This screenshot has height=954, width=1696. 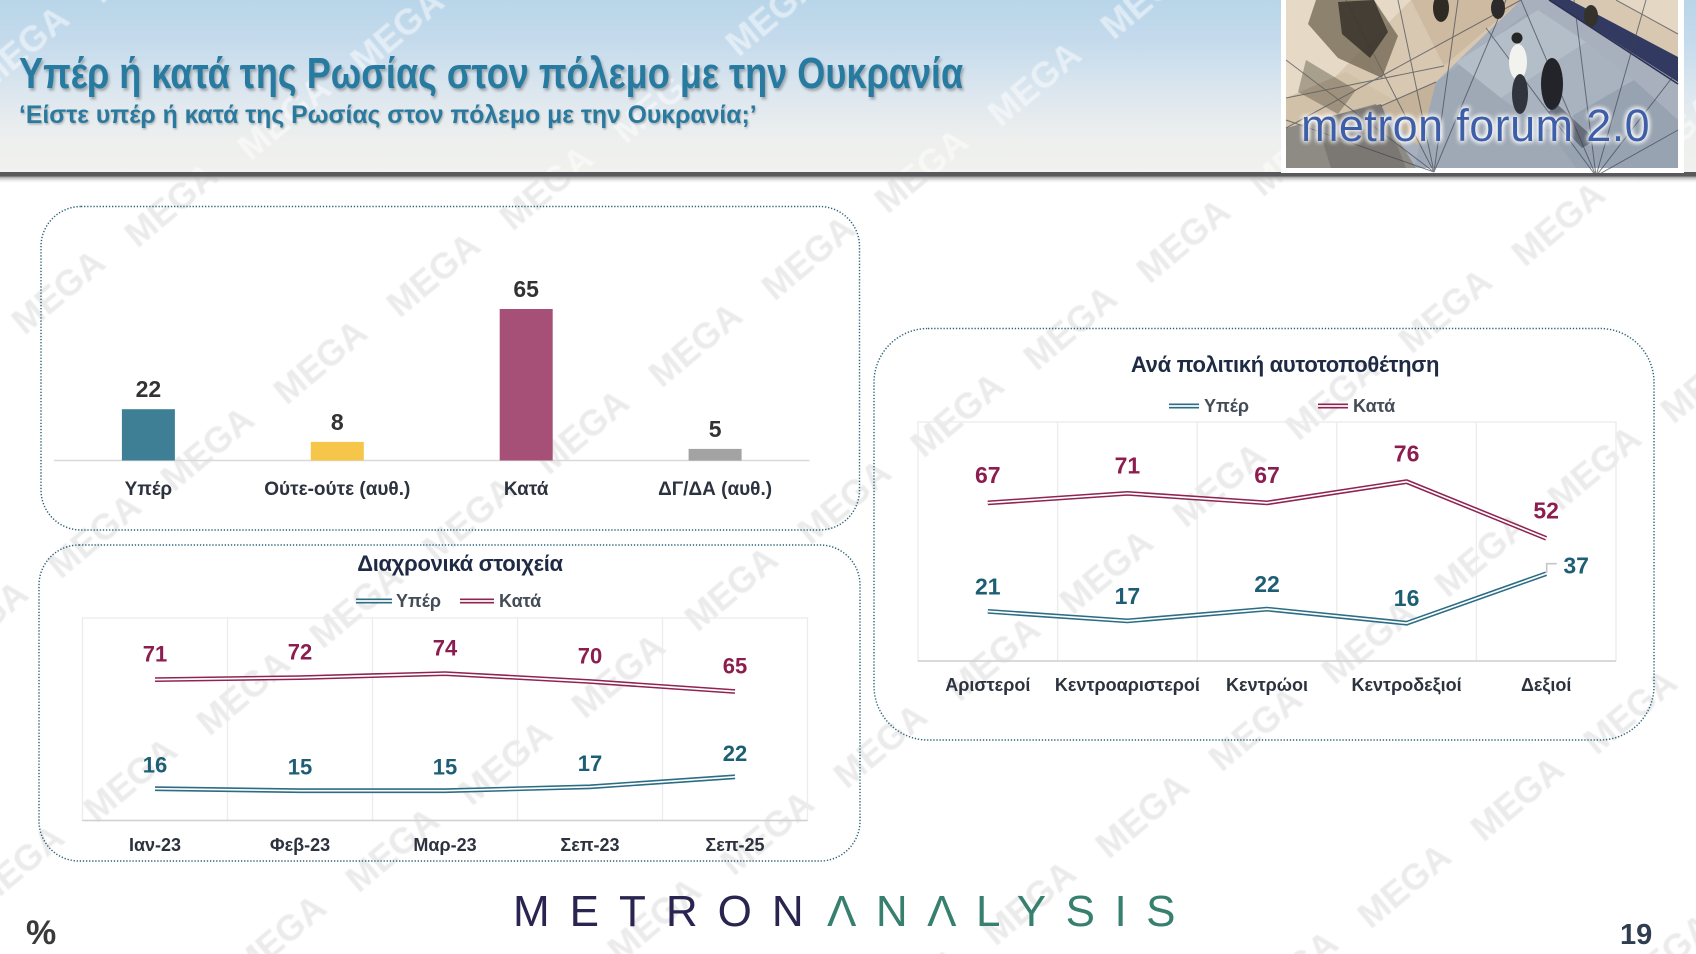 I want to click on svg-text: Δεξιοί, so click(x=1546, y=685).